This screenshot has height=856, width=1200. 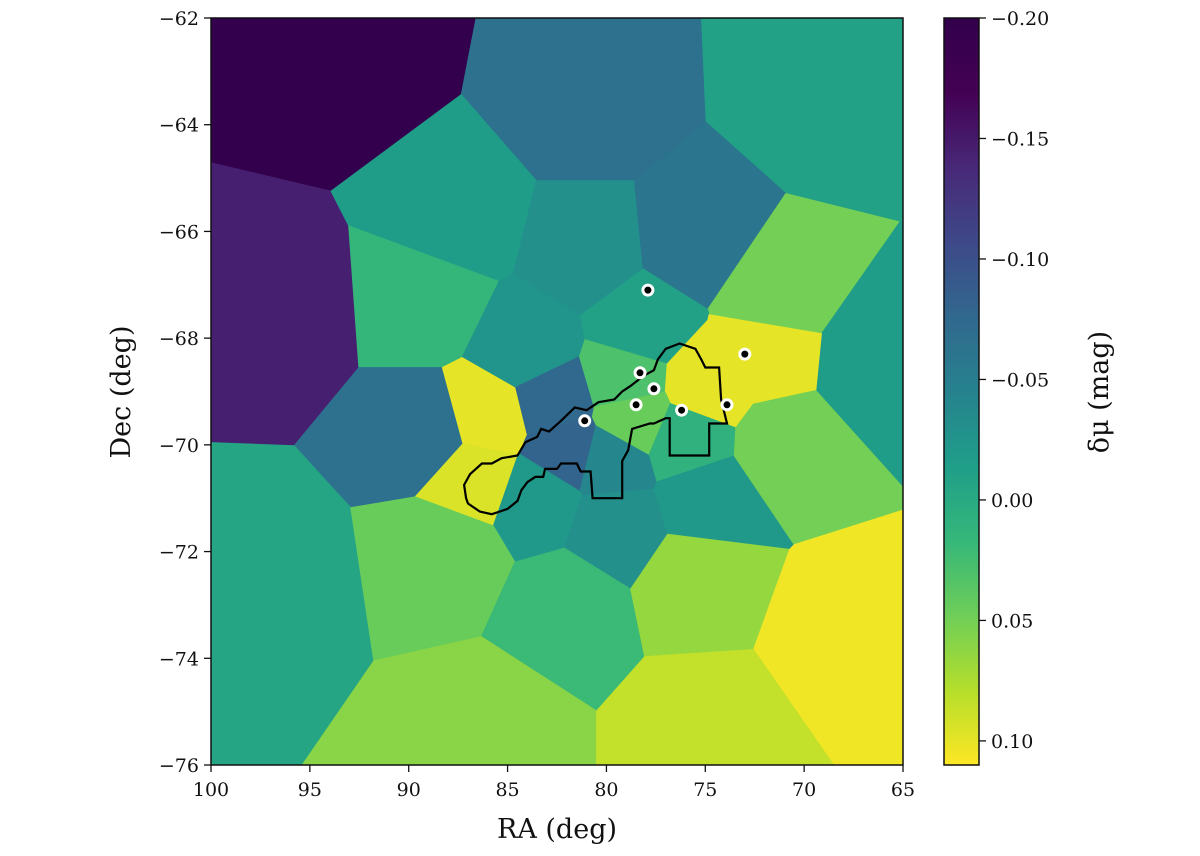 I want to click on y-tick-label: −62, so click(x=179, y=19).